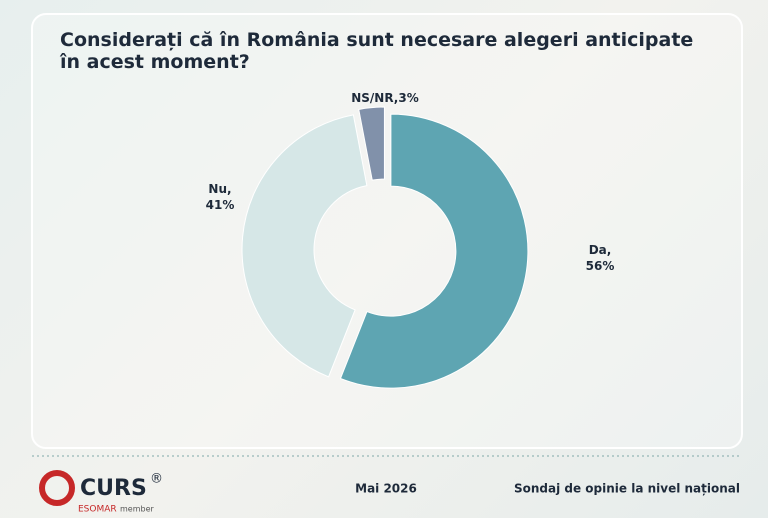 The height and width of the screenshot is (518, 768). I want to click on logo-mark, so click(57, 488).